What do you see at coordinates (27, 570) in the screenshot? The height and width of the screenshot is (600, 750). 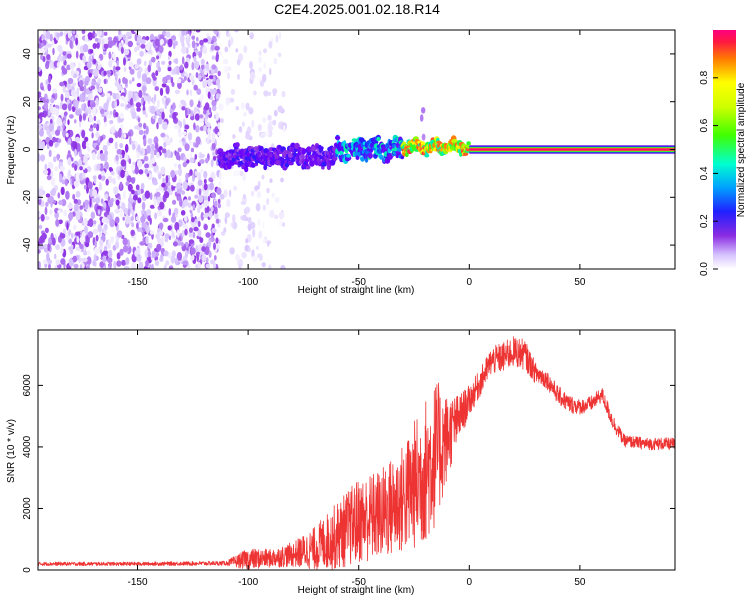 I see `y-tick-label: 0` at bounding box center [27, 570].